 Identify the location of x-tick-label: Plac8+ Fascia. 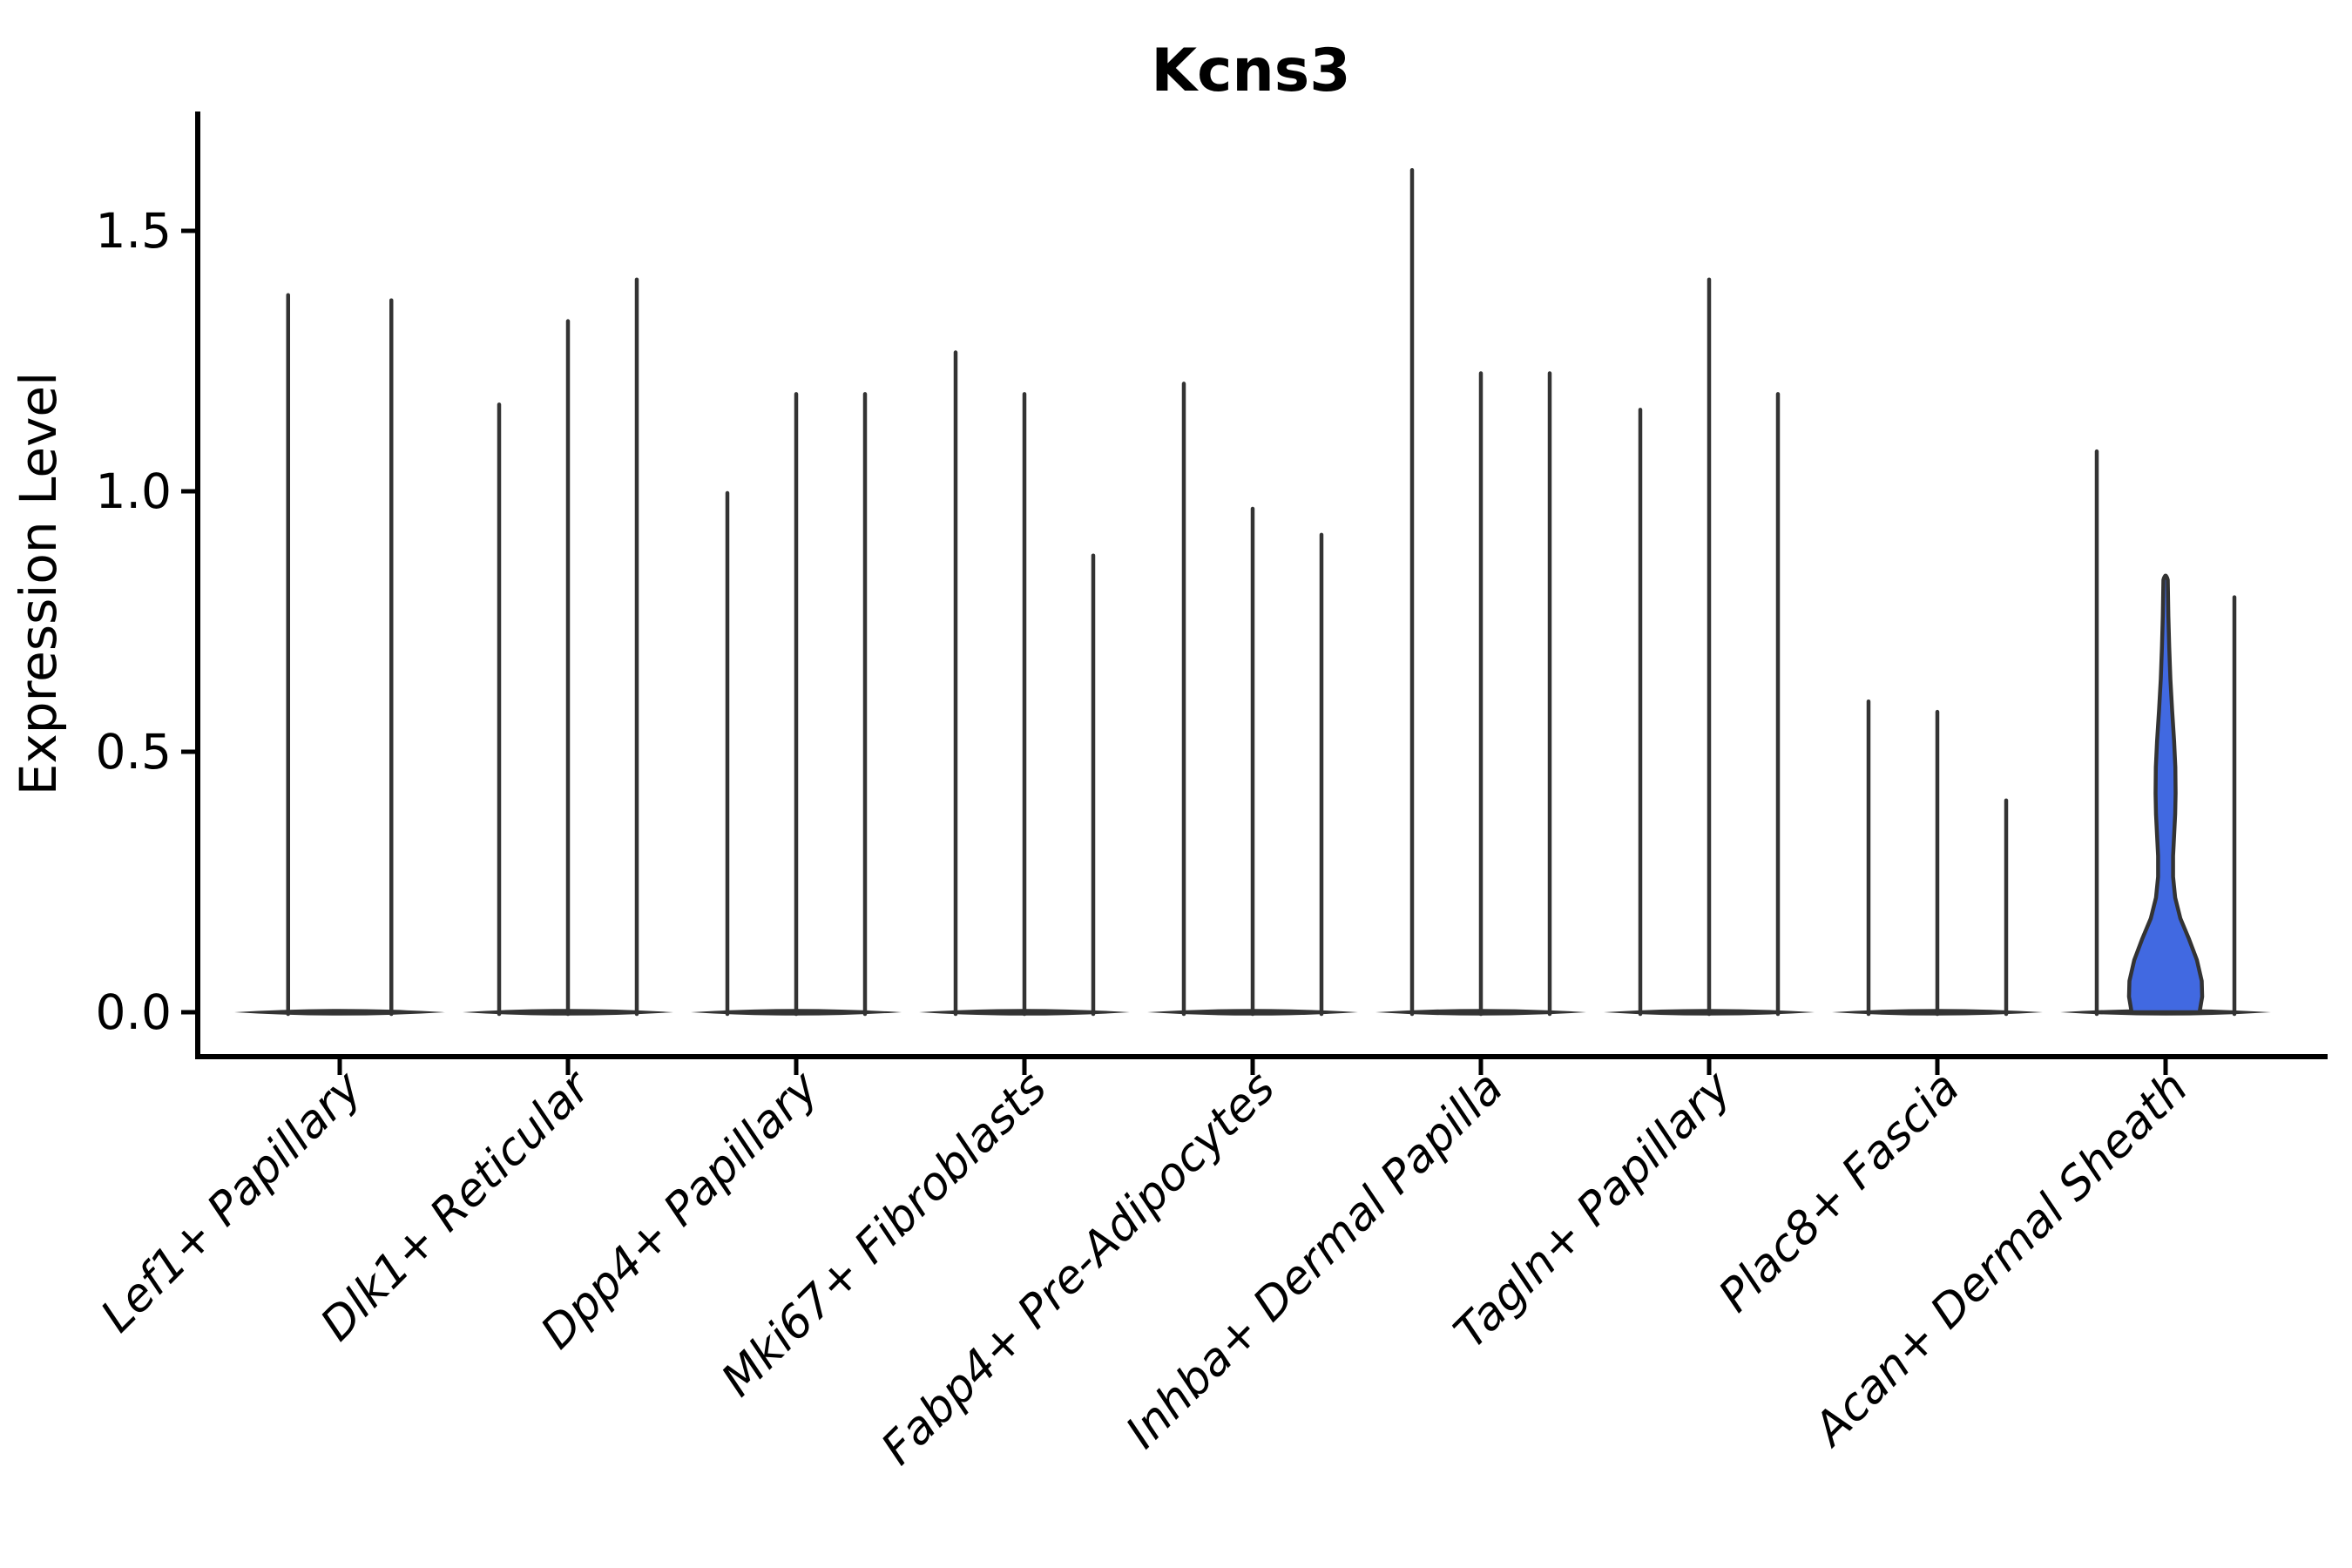
(1839, 1192).